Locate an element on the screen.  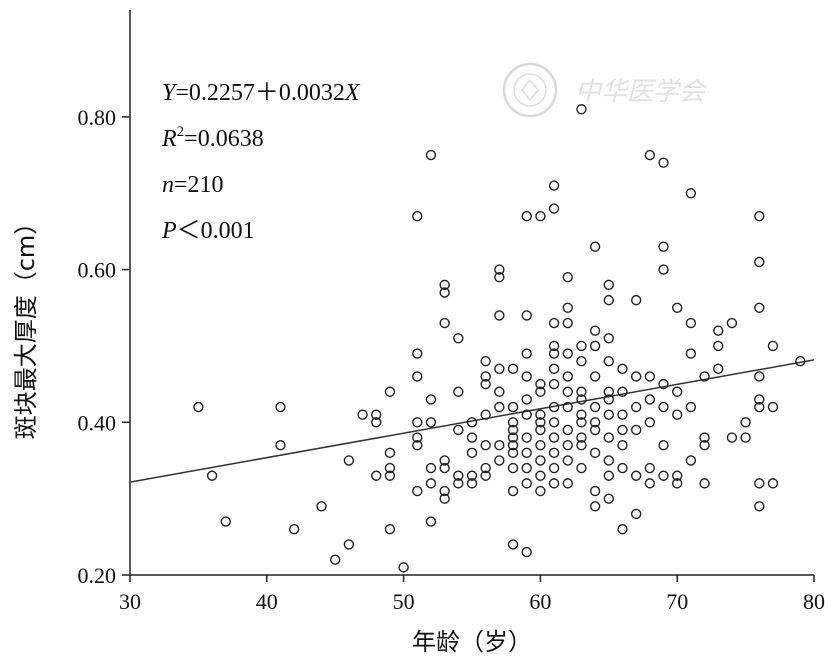
x-axis-title: 年龄（岁） is located at coordinates (472, 642).